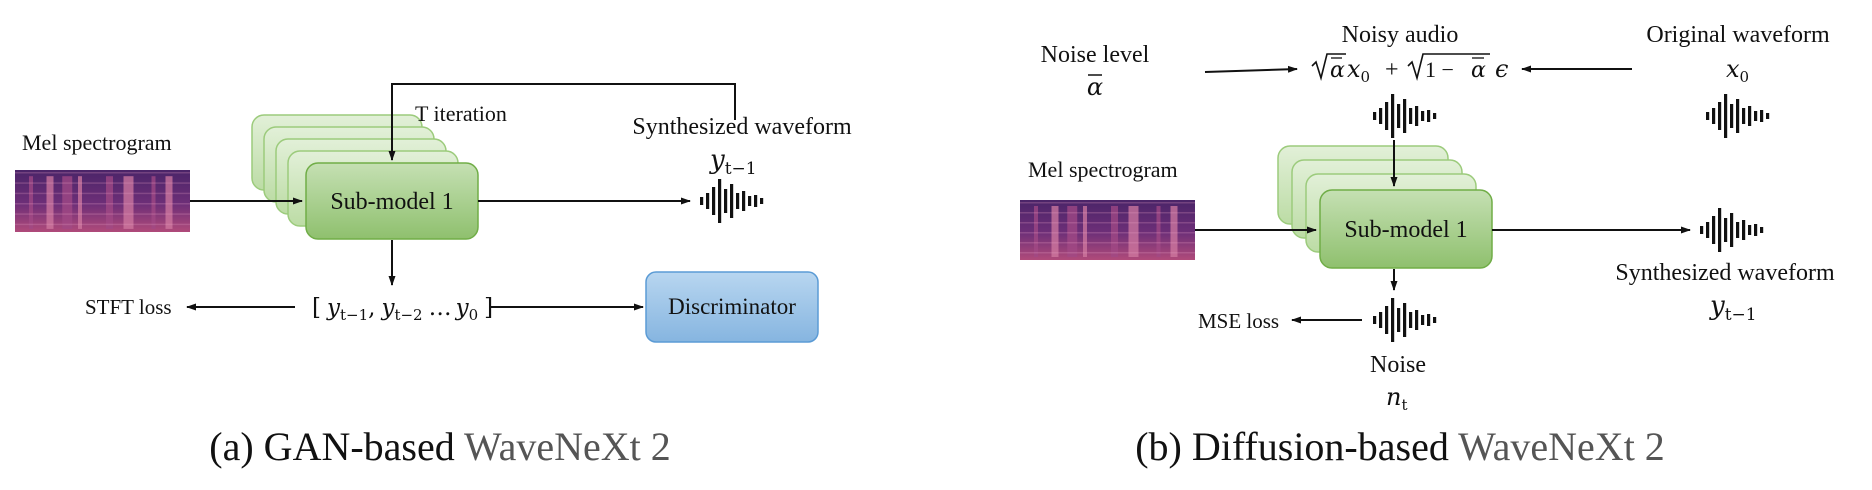 The image size is (1872, 490). I want to click on svg-text: 1 −, so click(1439, 69).